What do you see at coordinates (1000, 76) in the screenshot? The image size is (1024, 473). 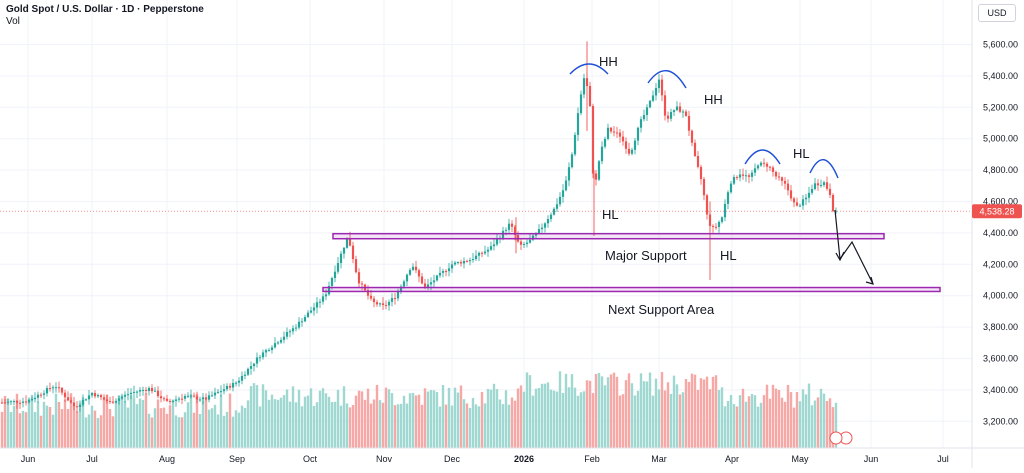 I see `y-tick-label: 5,400.00` at bounding box center [1000, 76].